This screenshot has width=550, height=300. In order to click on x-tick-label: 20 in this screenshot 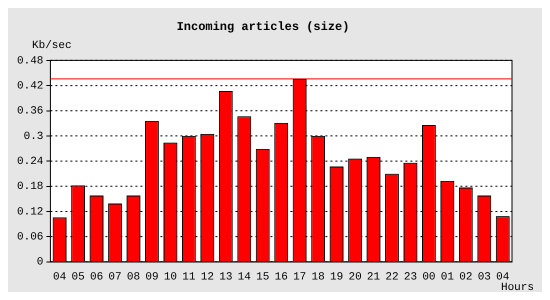, I will do `click(355, 277)`.